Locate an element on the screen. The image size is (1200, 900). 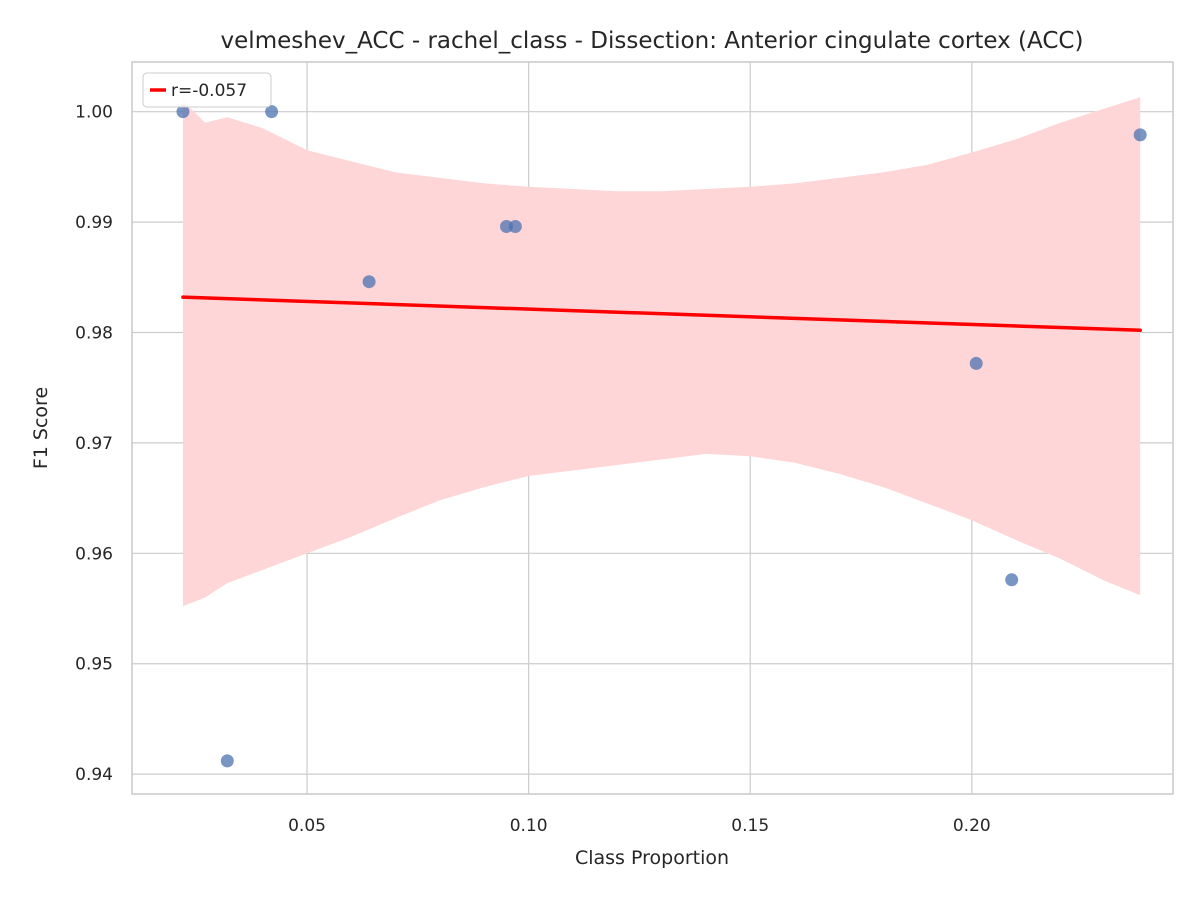
legend-label: r=-0.057 is located at coordinates (209, 91).